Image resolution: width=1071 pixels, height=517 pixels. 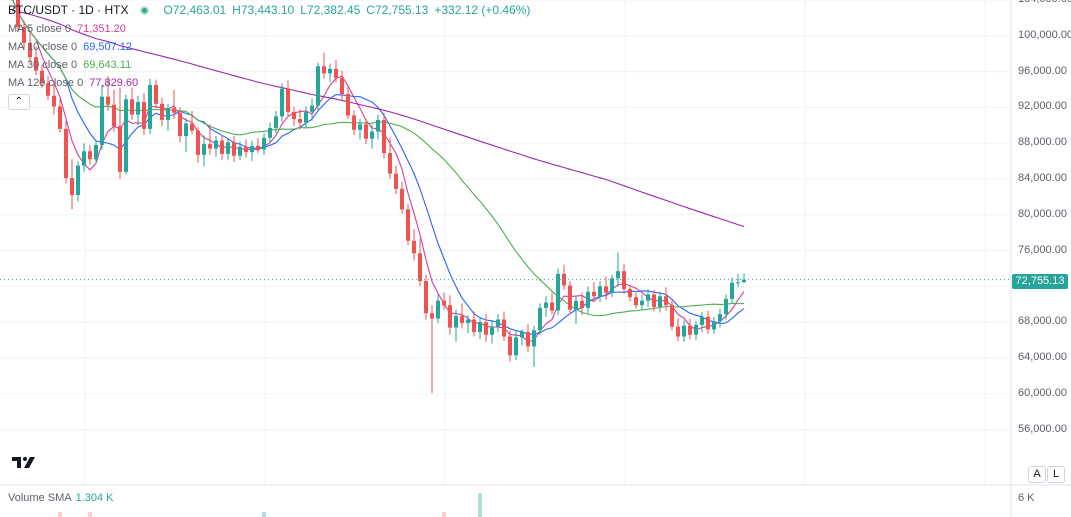 I want to click on volume-bars, so click(x=270, y=505).